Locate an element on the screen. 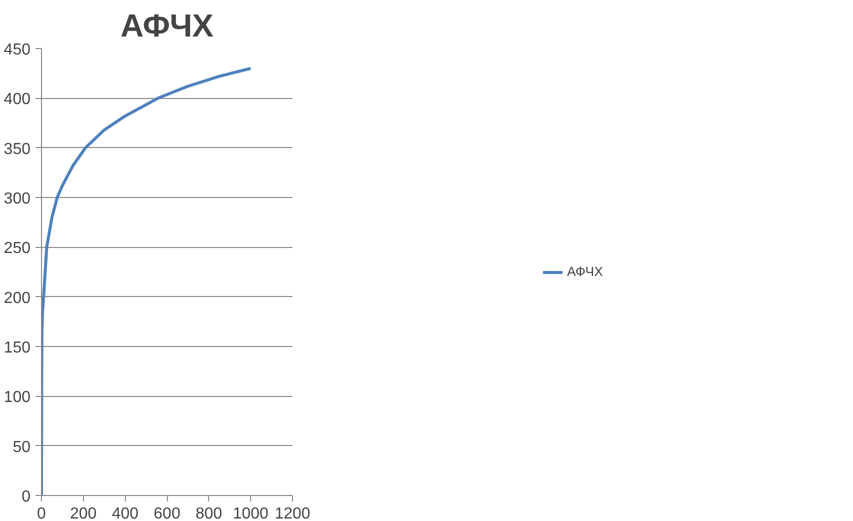 The height and width of the screenshot is (521, 853). legend-label: АФЧХ is located at coordinates (585, 271).